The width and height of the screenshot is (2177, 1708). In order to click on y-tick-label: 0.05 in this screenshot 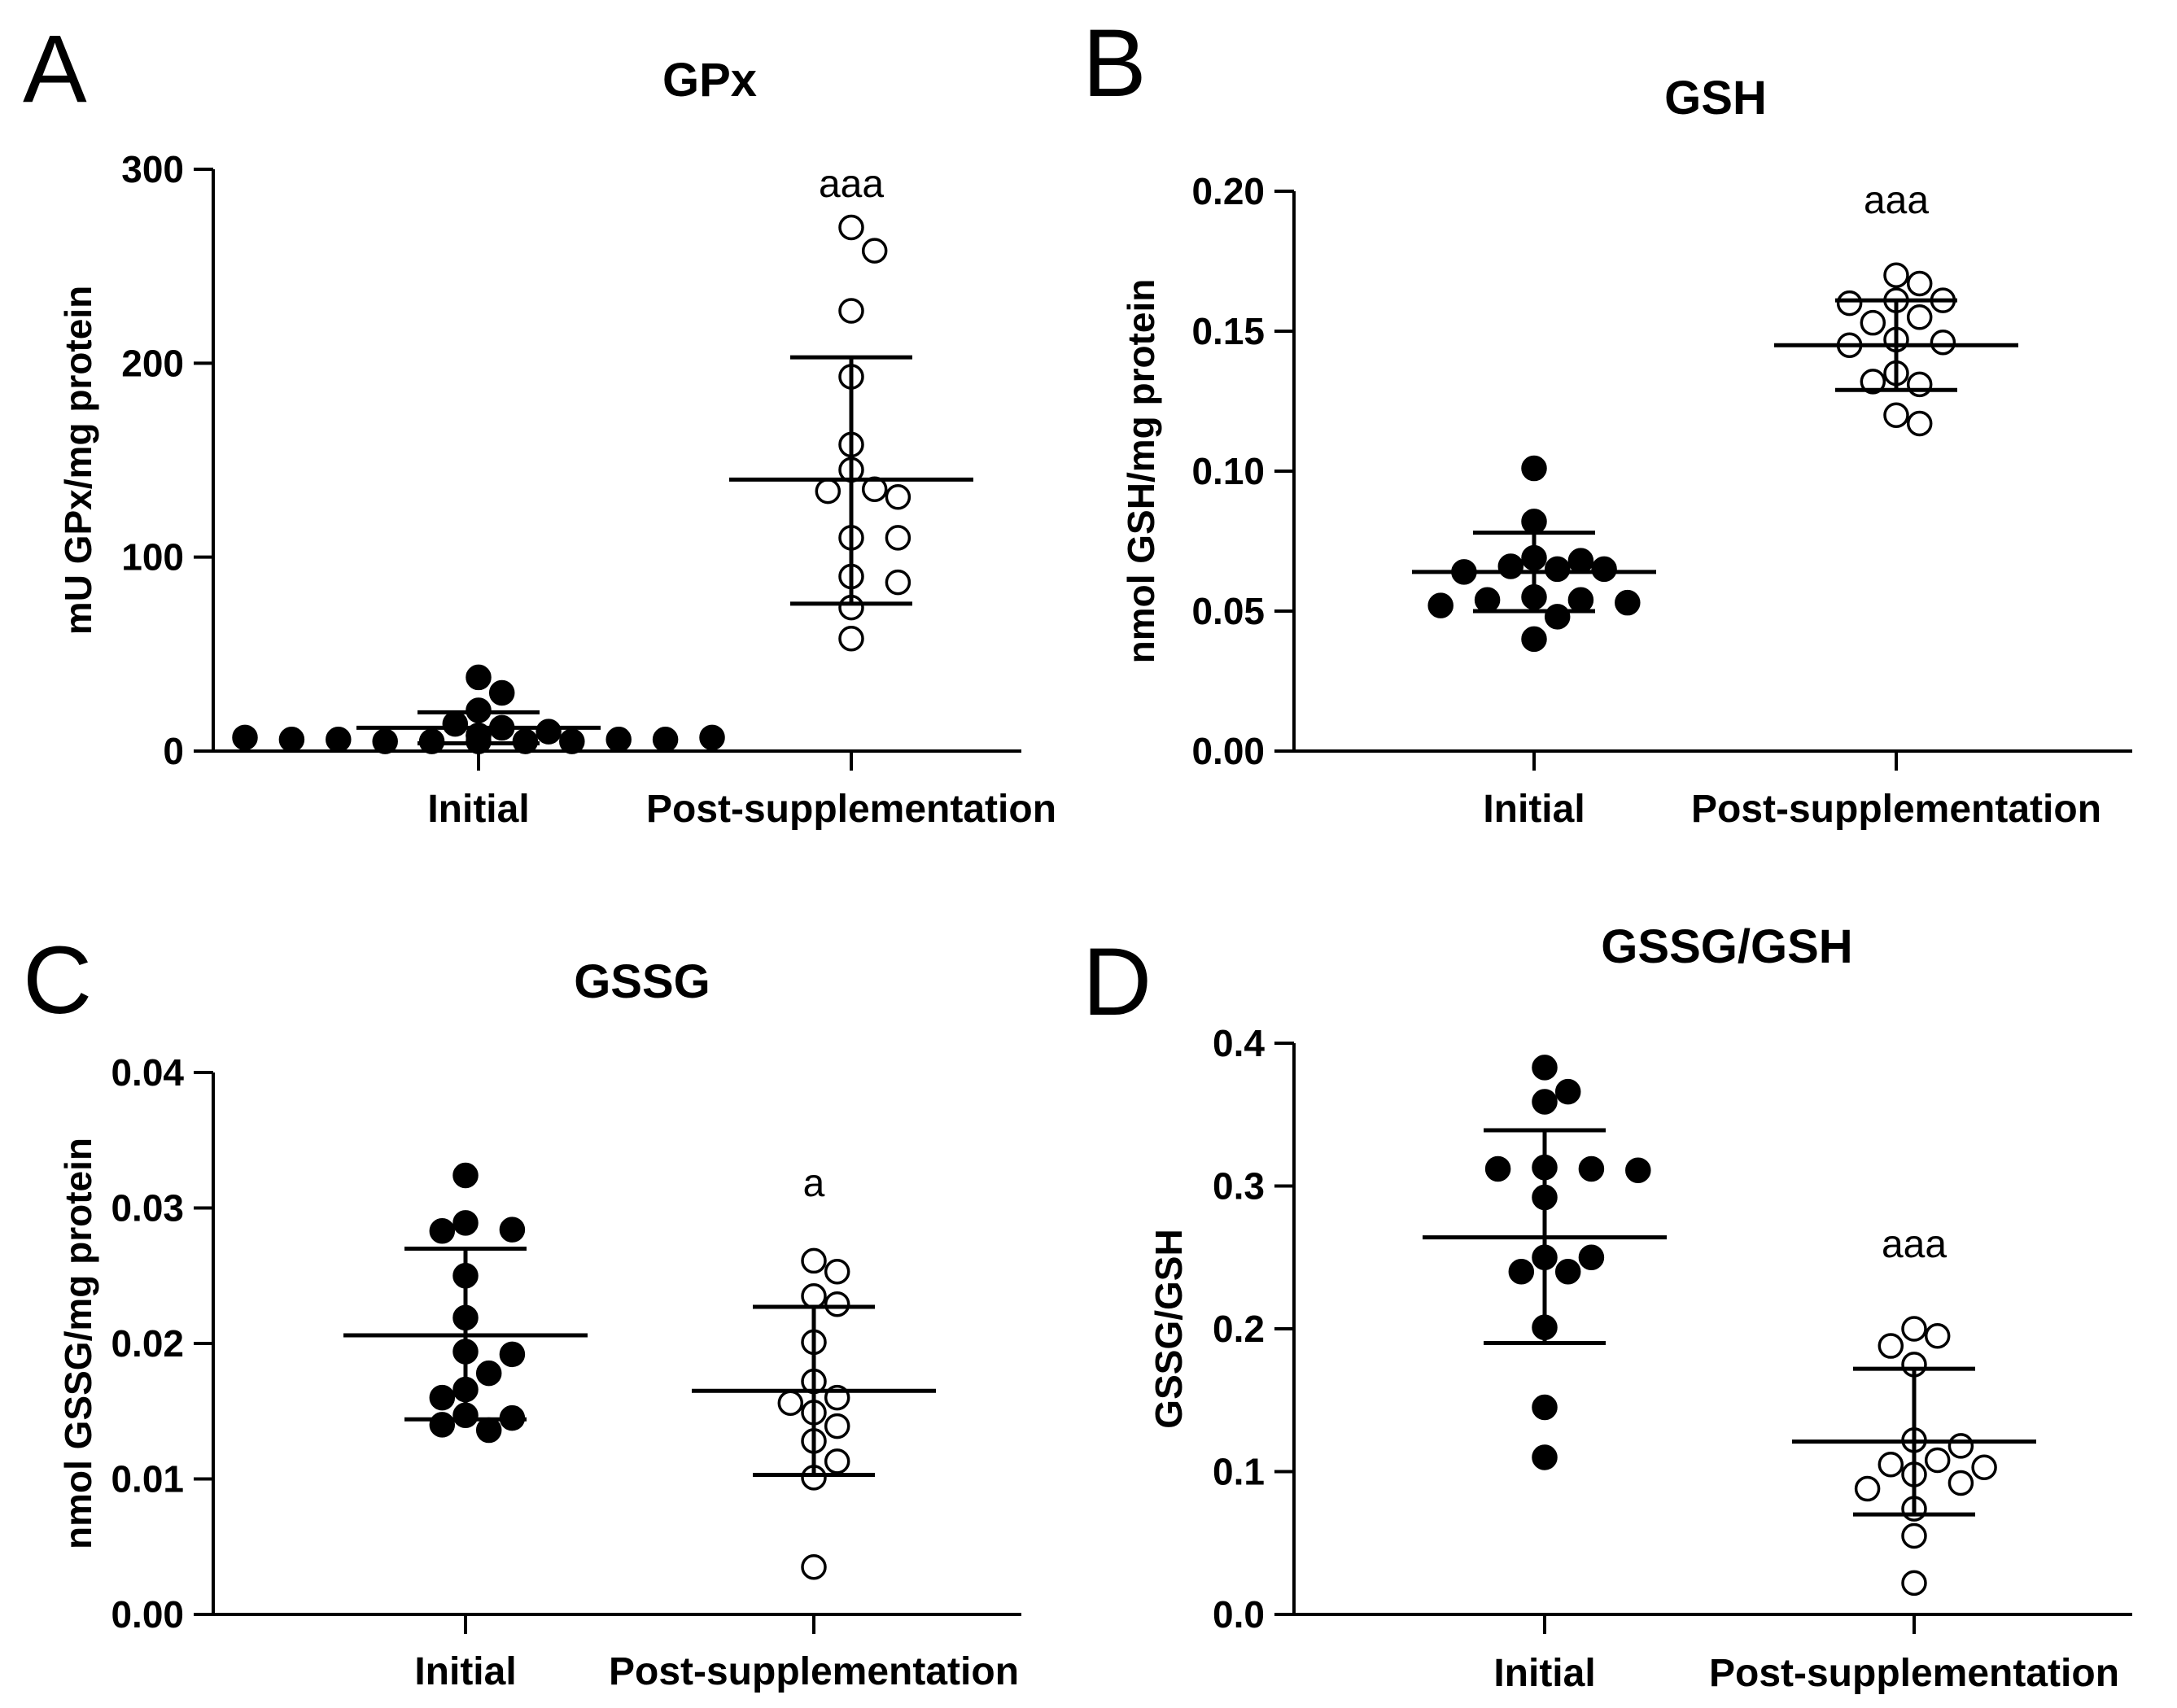, I will do `click(1228, 611)`.